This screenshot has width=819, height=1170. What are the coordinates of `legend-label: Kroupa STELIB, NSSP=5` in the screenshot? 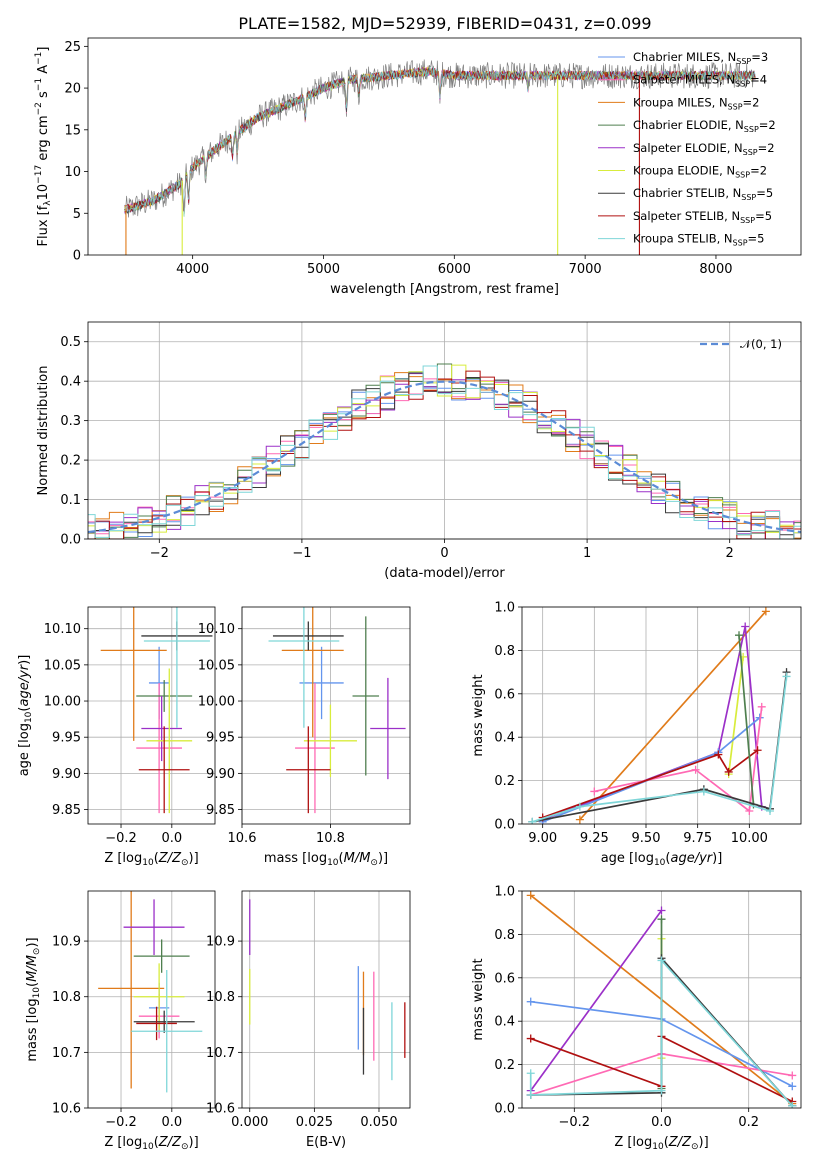 It's located at (698, 240).